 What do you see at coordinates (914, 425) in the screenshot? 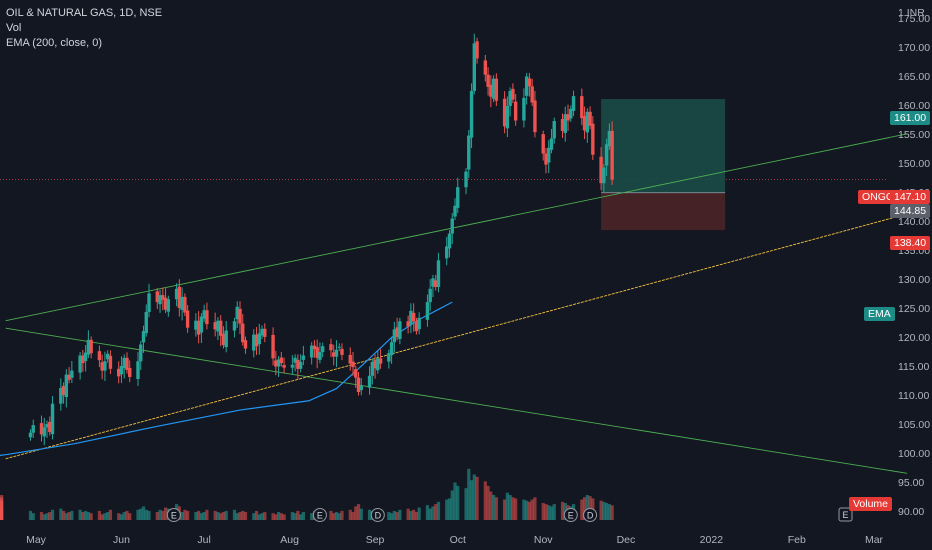
I see `y-tick-label: 105.00` at bounding box center [914, 425].